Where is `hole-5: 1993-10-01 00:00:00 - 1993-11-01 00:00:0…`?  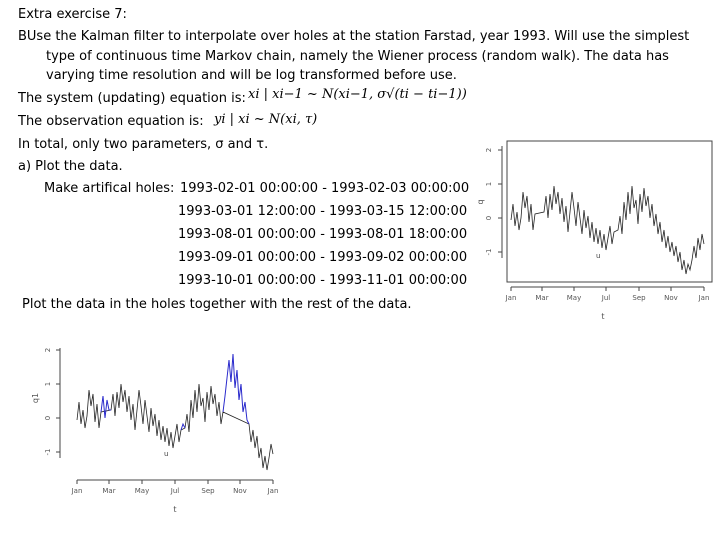 hole-5: 1993-10-01 00:00:00 - 1993-11-01 00:00:0… is located at coordinates (323, 280).